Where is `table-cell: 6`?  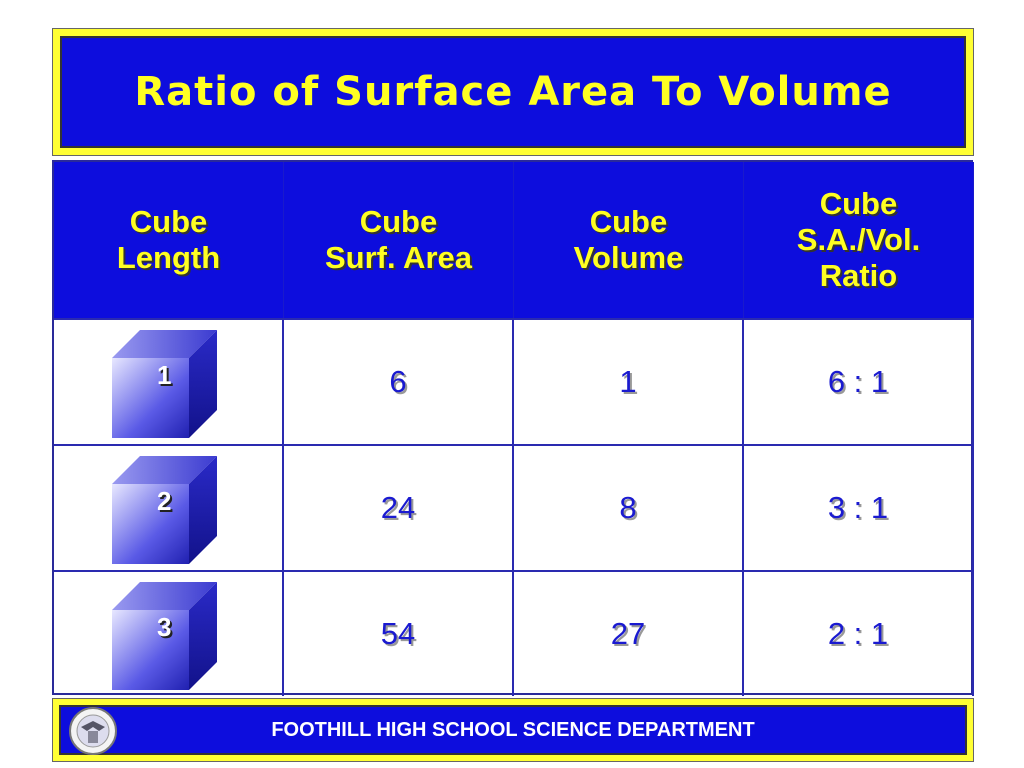 table-cell: 6 is located at coordinates (399, 381).